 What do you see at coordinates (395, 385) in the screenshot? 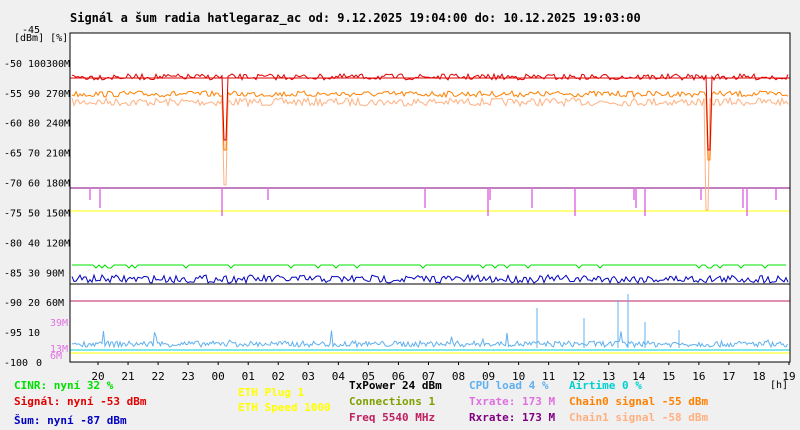
I see `legend-item-5: TxPower 24 dBm` at bounding box center [395, 385].